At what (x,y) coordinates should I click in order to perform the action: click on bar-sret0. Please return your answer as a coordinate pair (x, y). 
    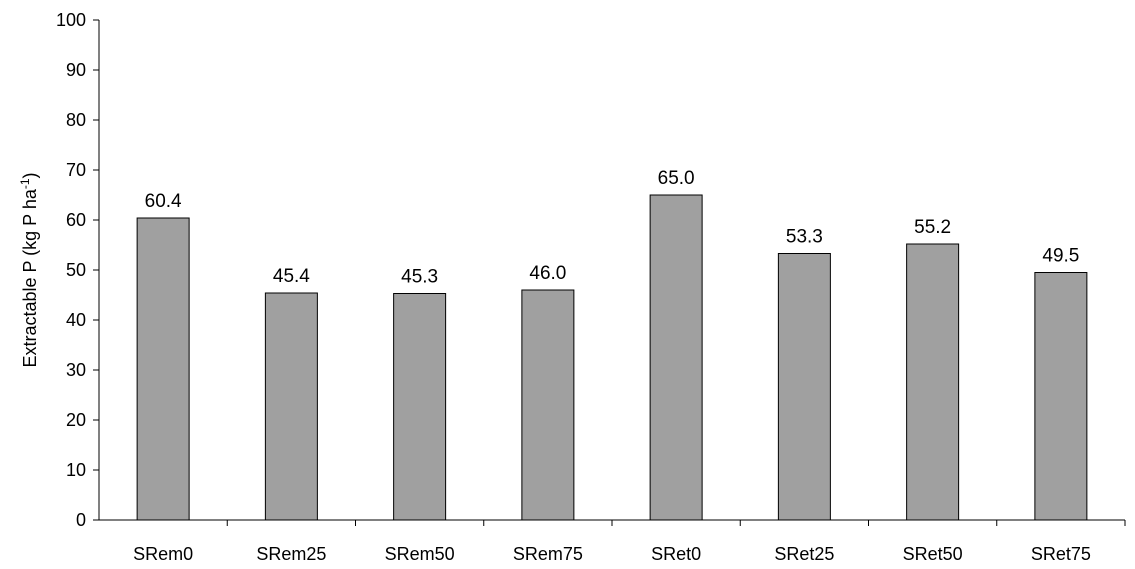
    Looking at the image, I should click on (676, 357).